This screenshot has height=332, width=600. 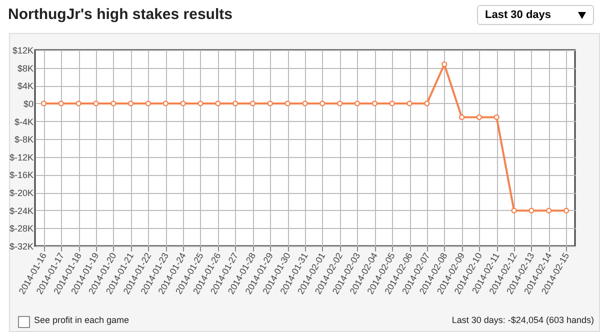 I want to click on y-tick-label: $-12K, so click(x=21, y=157).